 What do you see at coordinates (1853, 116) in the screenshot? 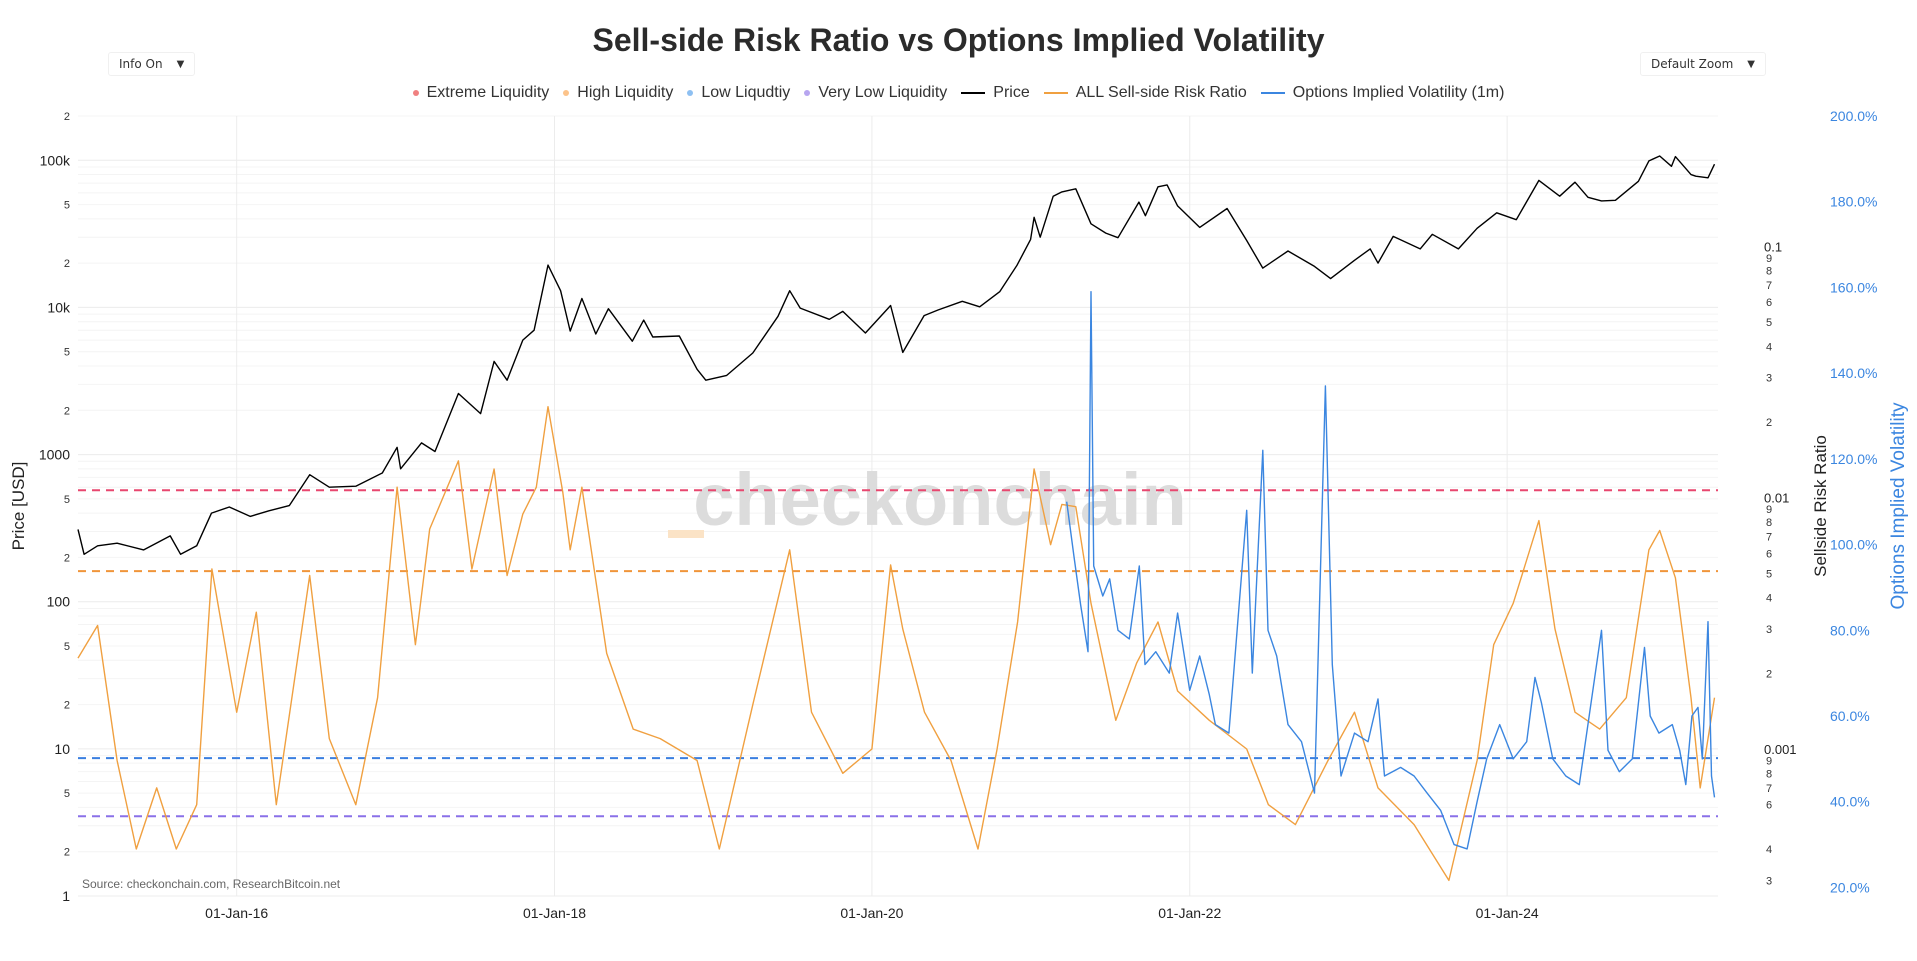
I see `iv-tick-label: 200.0%` at bounding box center [1853, 116].